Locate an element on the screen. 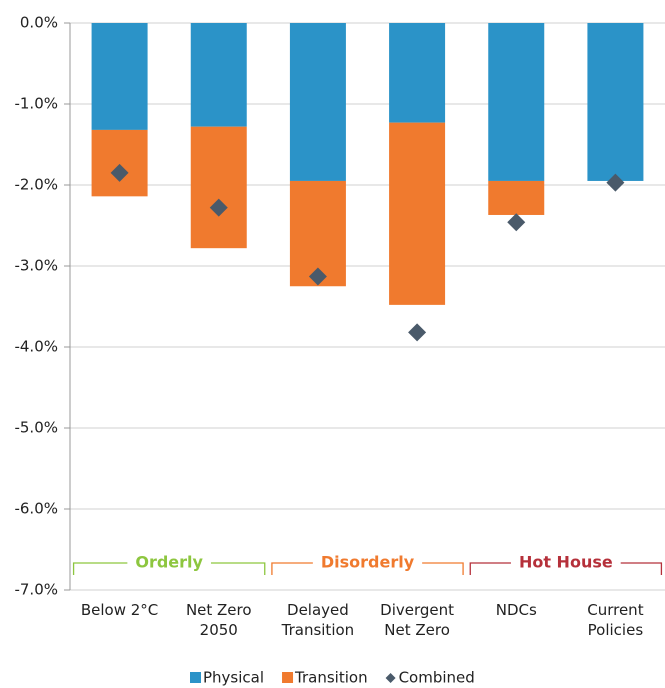  x-tick-label: Below 2°C is located at coordinates (119, 610).